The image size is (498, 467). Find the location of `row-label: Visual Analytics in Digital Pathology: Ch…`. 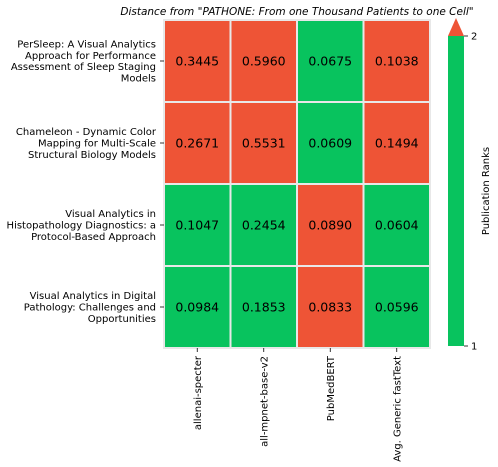

row-label: Visual Analytics in Digital Pathology: Ch… is located at coordinates (90, 308).